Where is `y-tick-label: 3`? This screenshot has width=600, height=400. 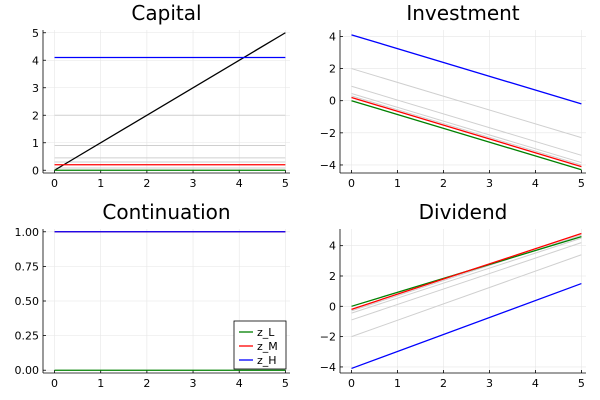 y-tick-label: 3 is located at coordinates (35, 88).